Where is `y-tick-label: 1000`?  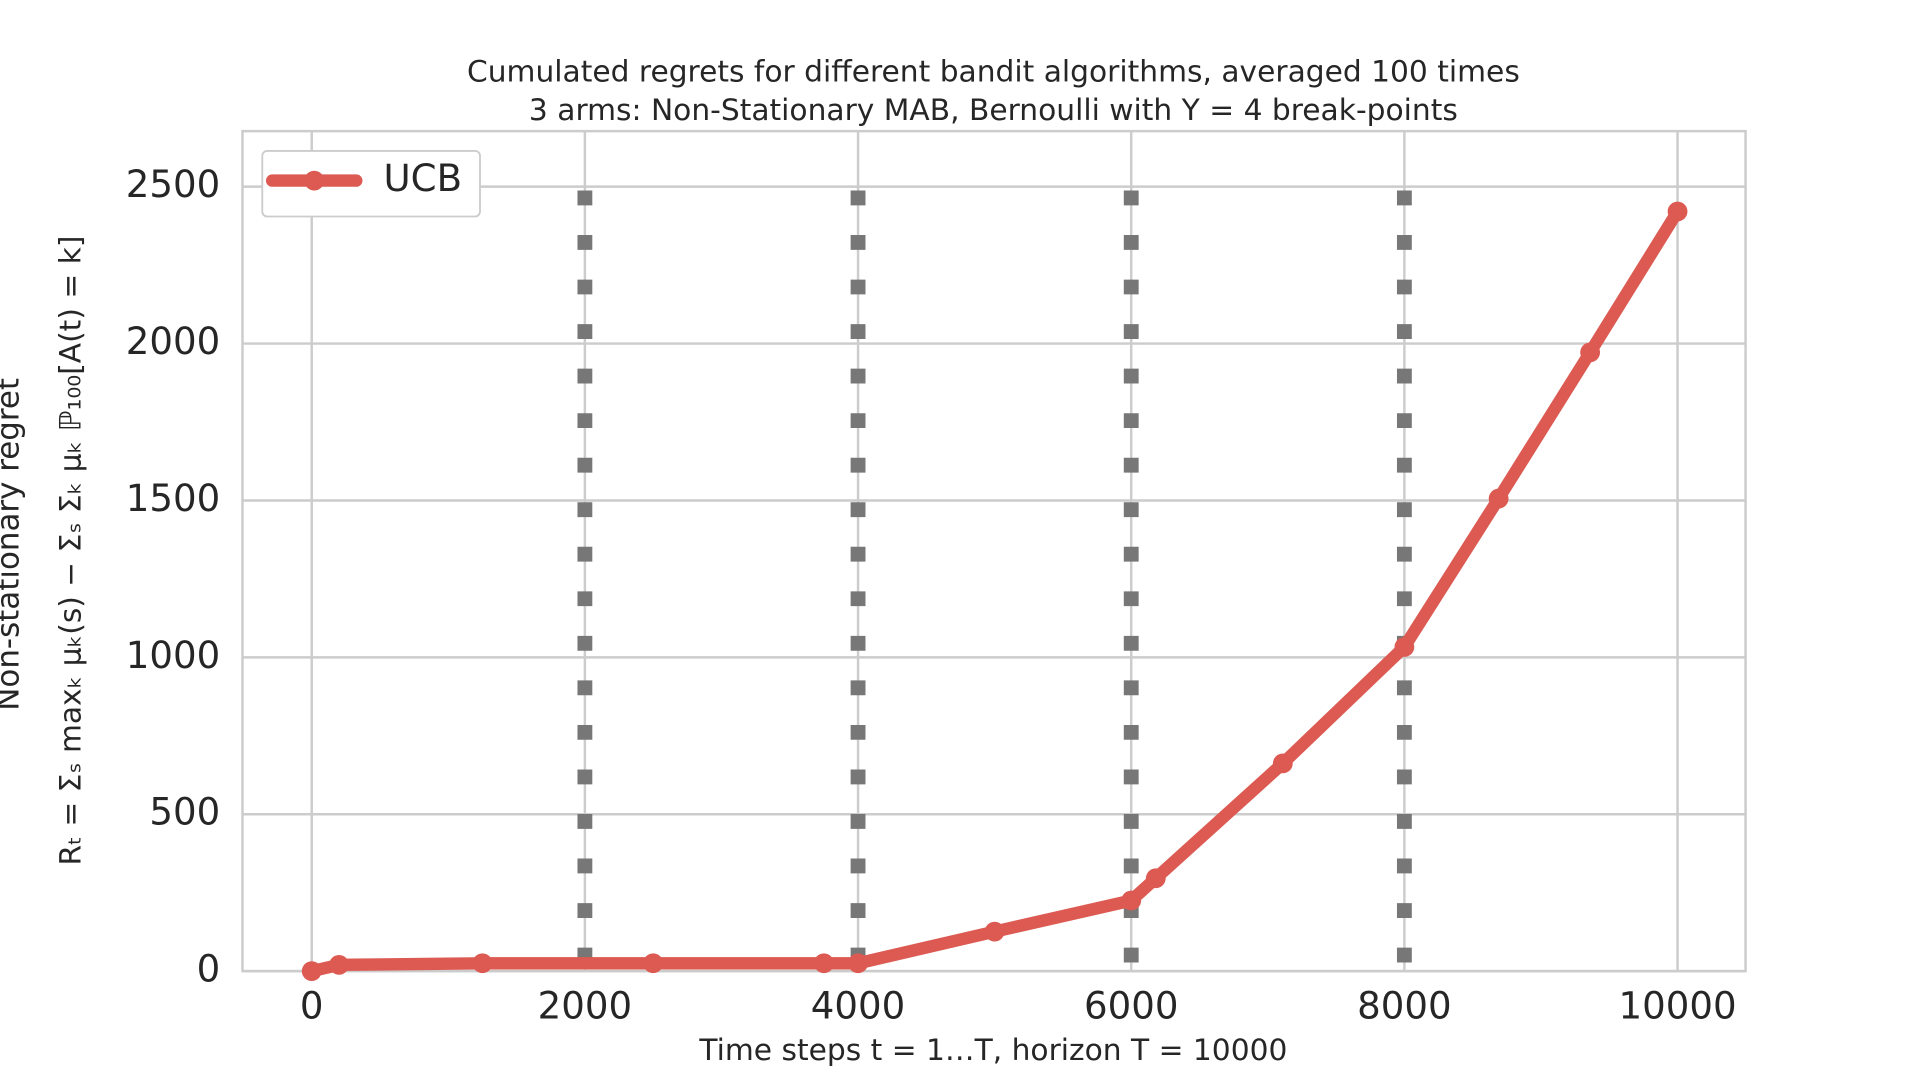
y-tick-label: 1000 is located at coordinates (173, 655).